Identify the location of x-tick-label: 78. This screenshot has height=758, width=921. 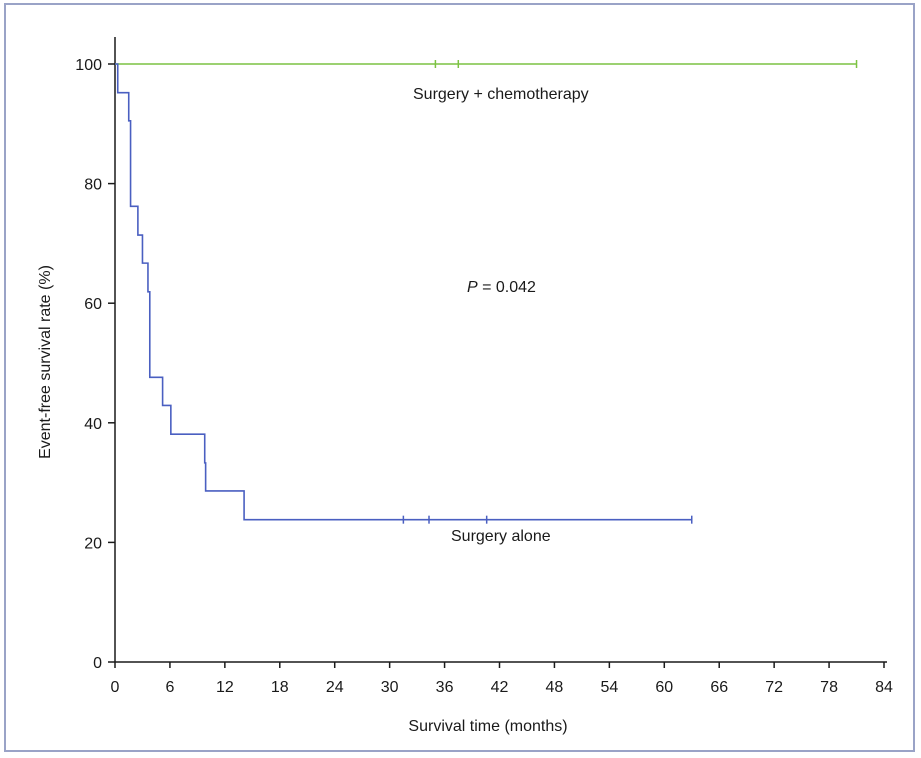
(829, 687).